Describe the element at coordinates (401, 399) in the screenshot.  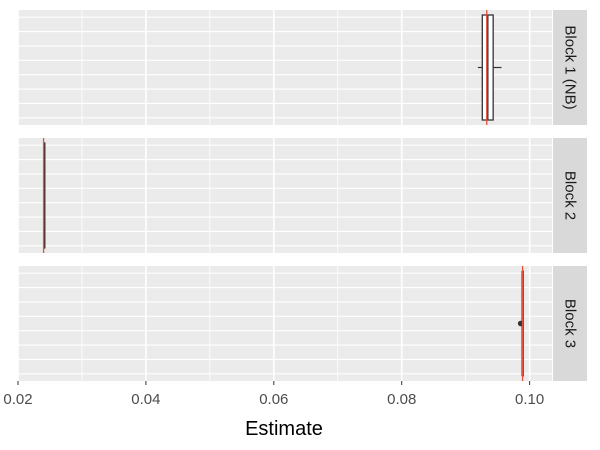
I see `x-tick-label: 0.08` at that location.